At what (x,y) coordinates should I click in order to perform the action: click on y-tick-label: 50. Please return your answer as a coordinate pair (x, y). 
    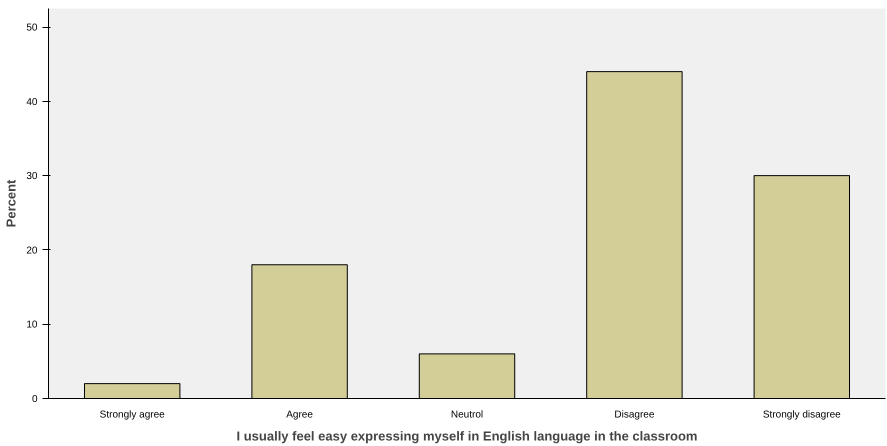
    Looking at the image, I should click on (32, 28).